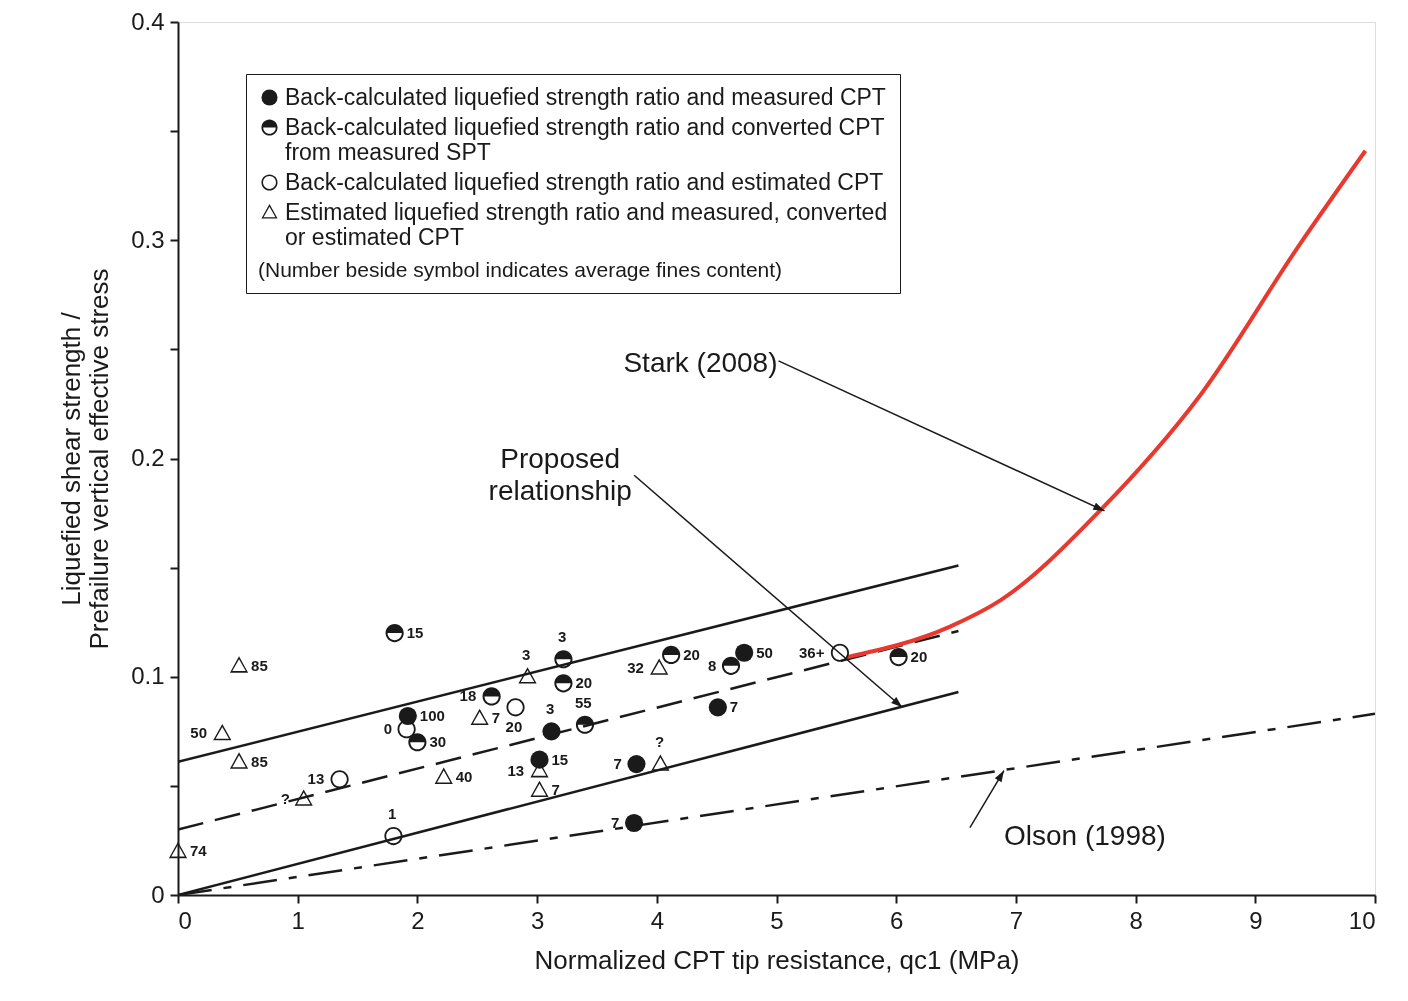 The width and height of the screenshot is (1408, 1001). What do you see at coordinates (438, 742) in the screenshot?
I see `annotation: 30` at bounding box center [438, 742].